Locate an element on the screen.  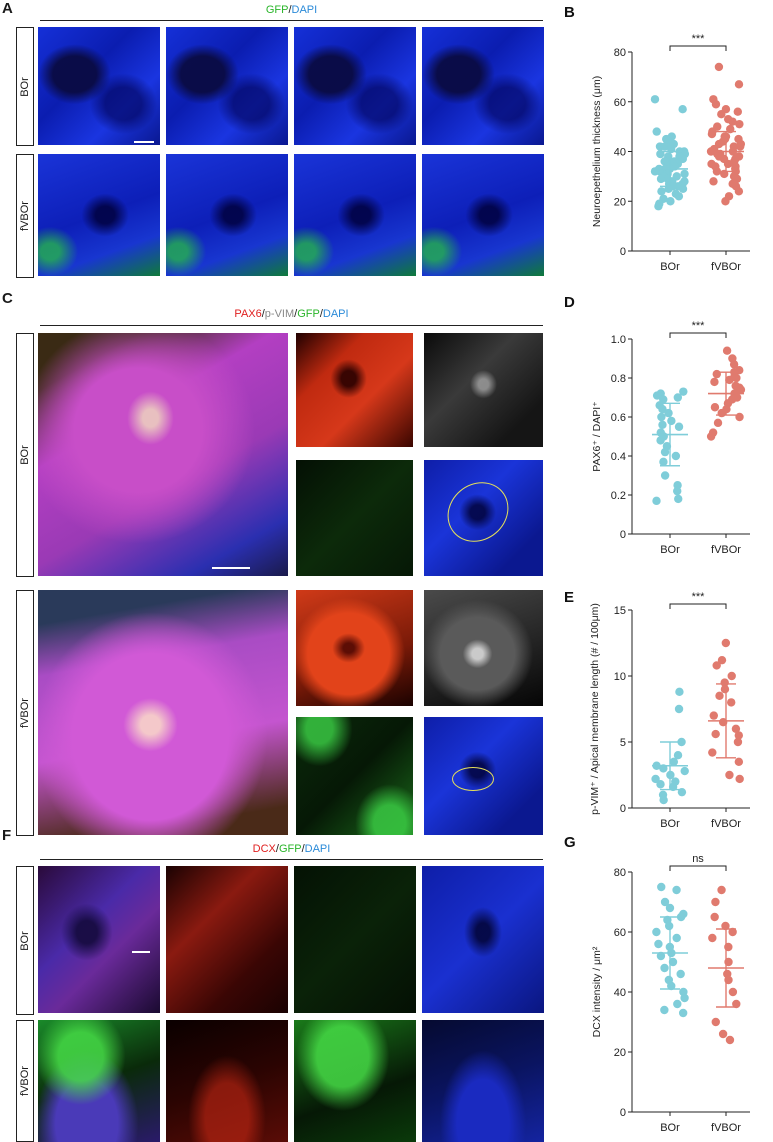
micrograph-f-fvbor-dapi is located at coordinates (483, 1081).